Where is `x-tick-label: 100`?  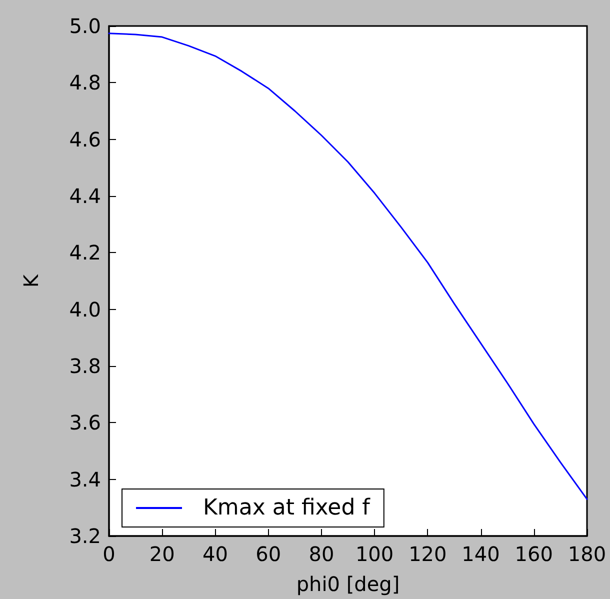
x-tick-label: 100 is located at coordinates (374, 554).